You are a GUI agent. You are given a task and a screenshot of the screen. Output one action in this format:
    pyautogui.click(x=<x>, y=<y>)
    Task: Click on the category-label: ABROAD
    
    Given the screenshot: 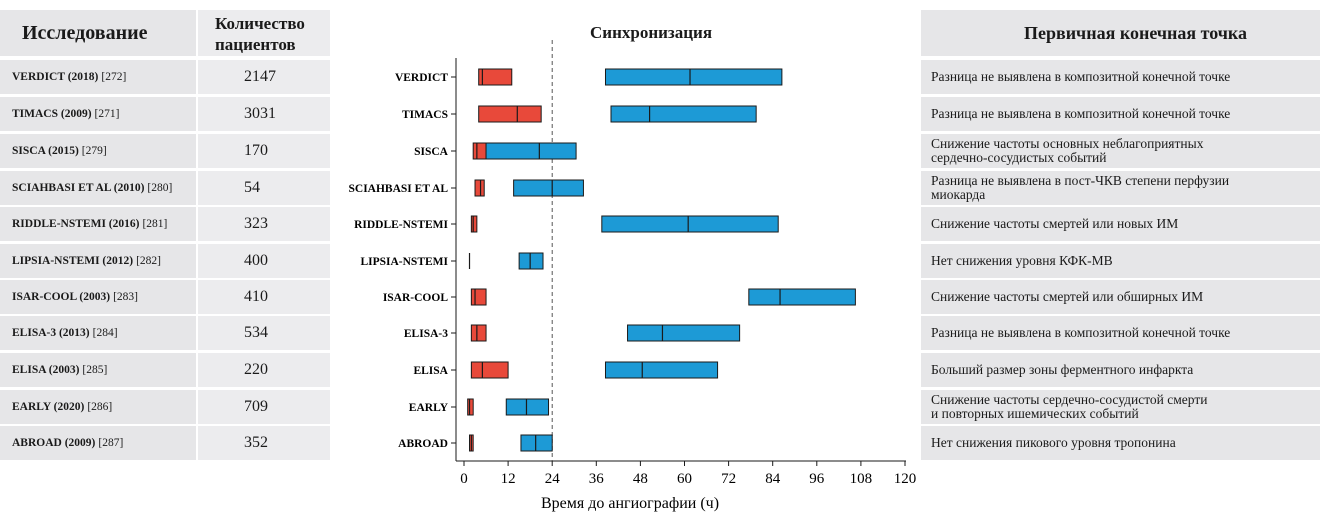 What is the action you would take?
    pyautogui.click(x=423, y=444)
    